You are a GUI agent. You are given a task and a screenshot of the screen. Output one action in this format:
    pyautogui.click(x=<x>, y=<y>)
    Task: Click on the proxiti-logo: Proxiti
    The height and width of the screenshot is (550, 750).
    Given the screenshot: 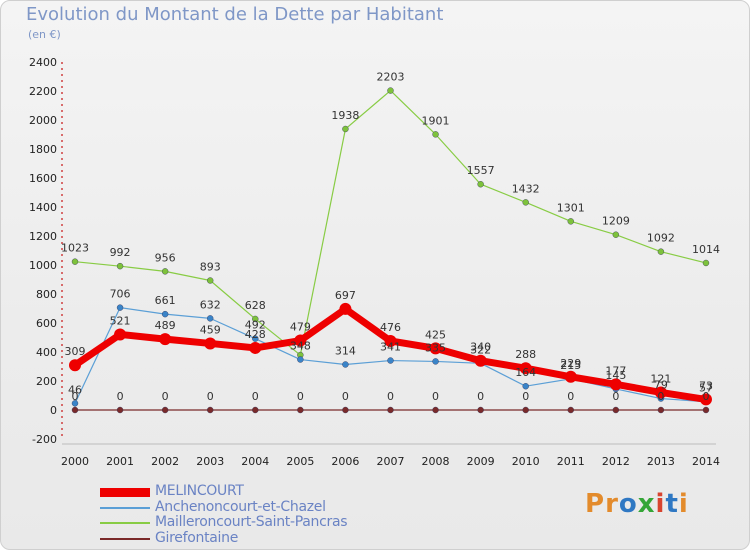 What is the action you would take?
    pyautogui.click(x=637, y=504)
    